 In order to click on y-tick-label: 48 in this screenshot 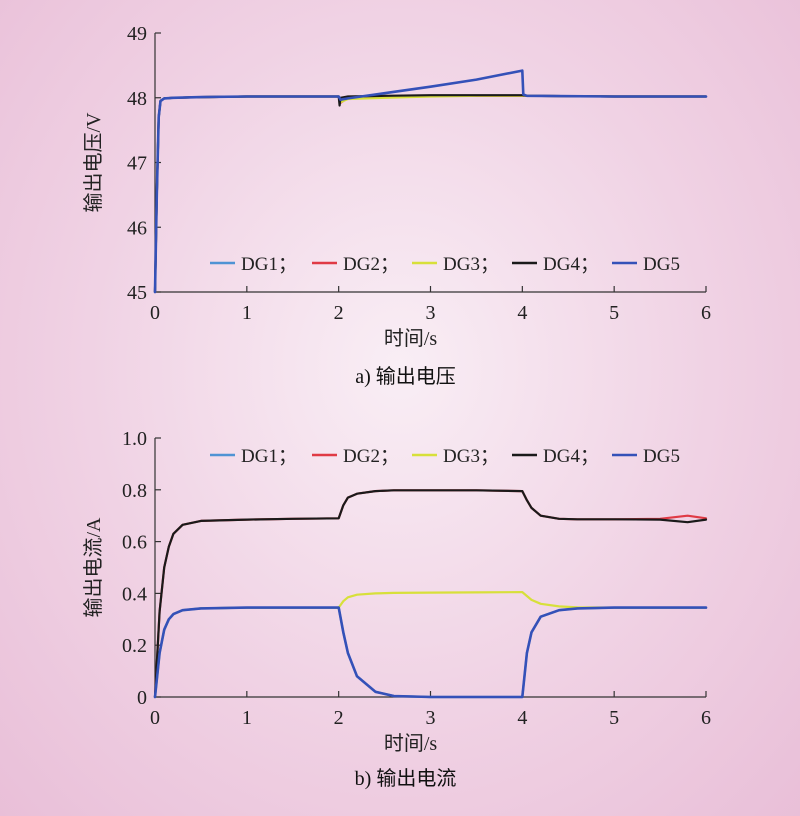, I will do `click(137, 99)`.